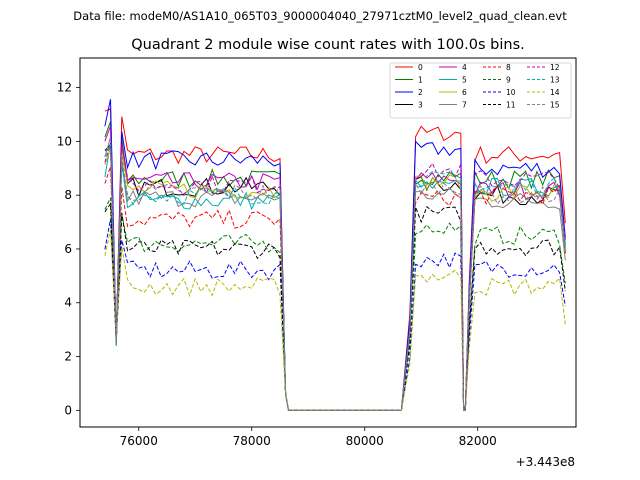 This screenshot has width=640, height=480. What do you see at coordinates (545, 462) in the screenshot?
I see `x-offset-label: +3.443e8` at bounding box center [545, 462].